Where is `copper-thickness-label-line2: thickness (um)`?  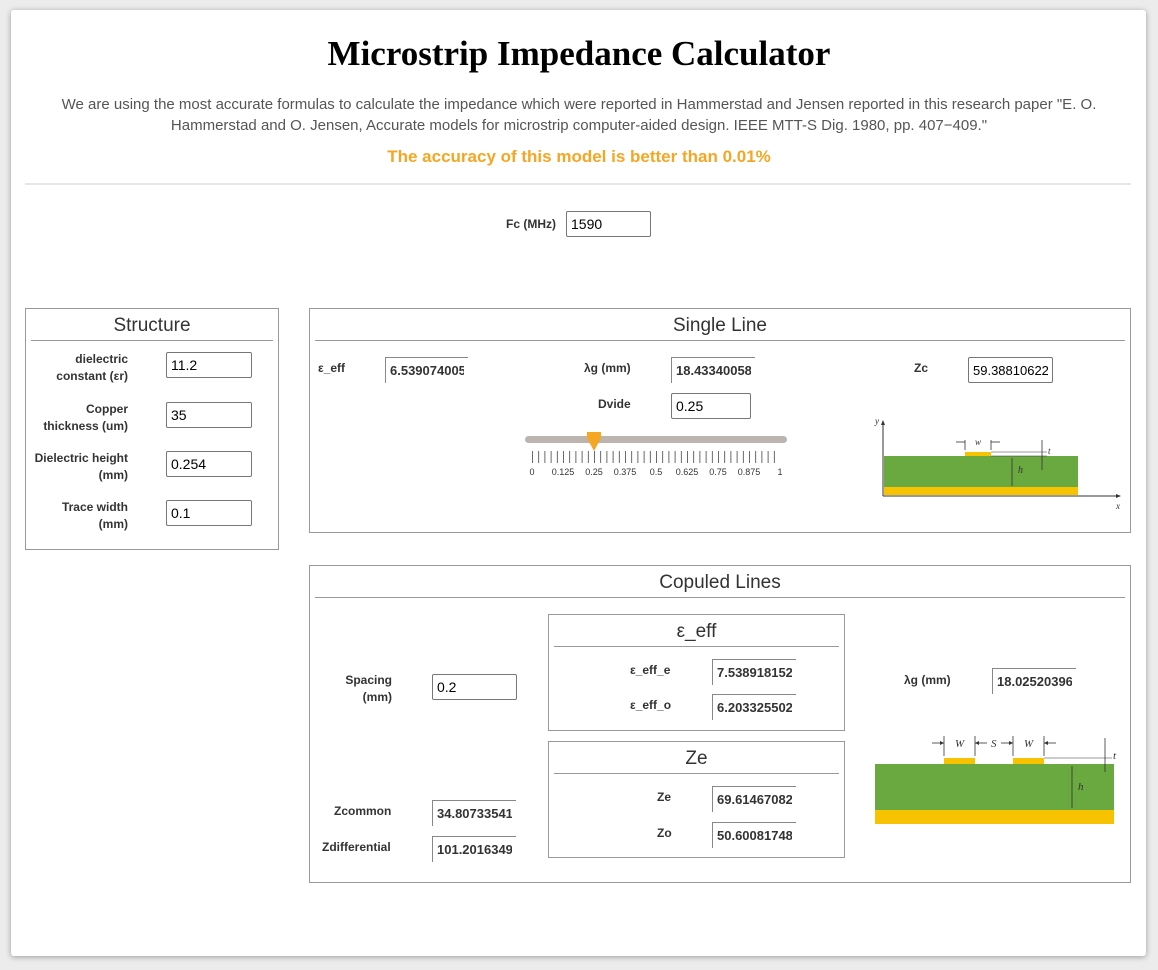
copper-thickness-label-line2: thickness (um) is located at coordinates (85, 426).